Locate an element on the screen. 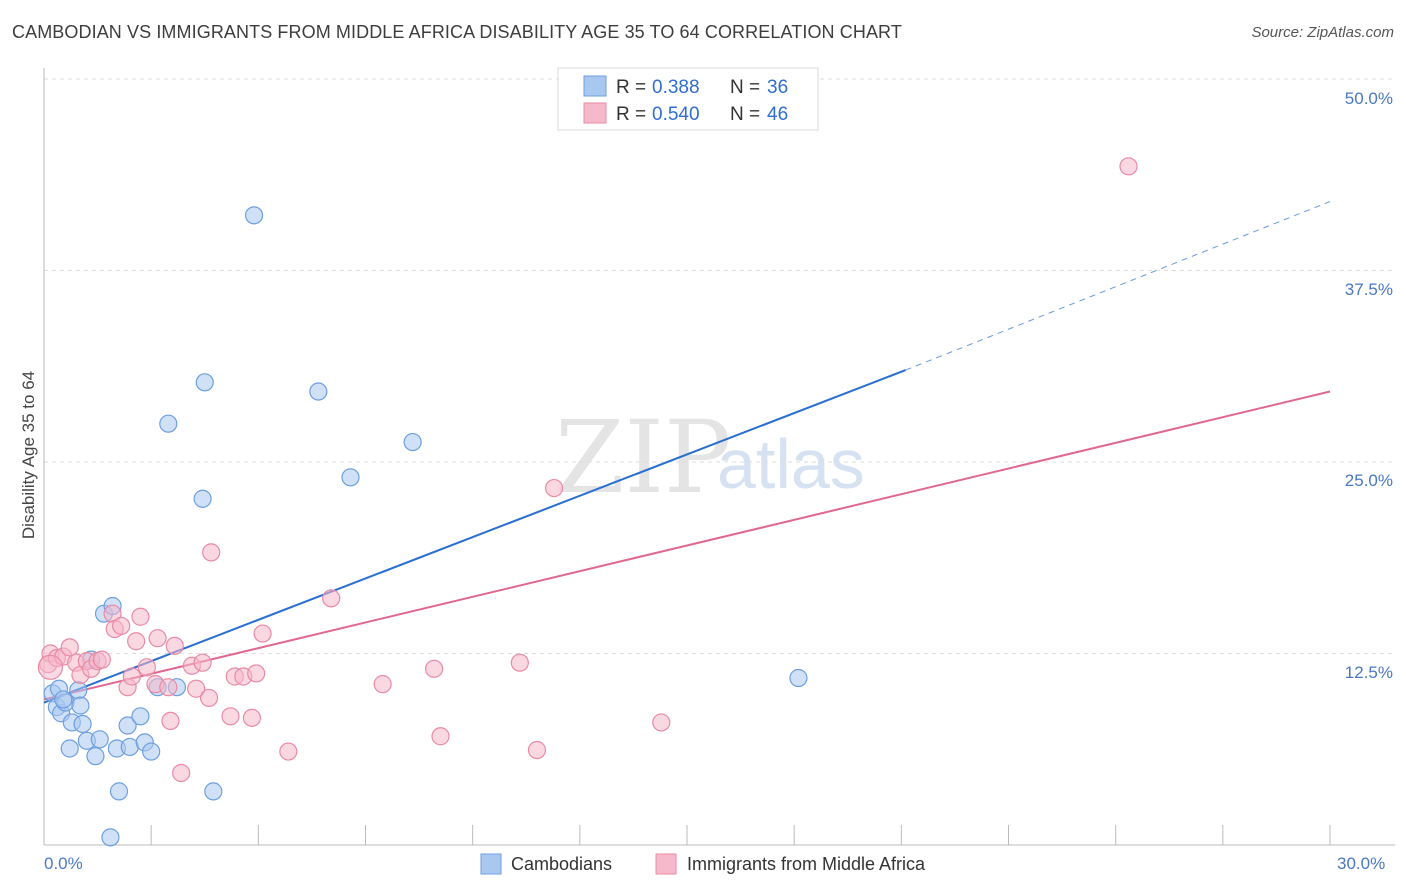  y-tick-label-12-5: 12.5% is located at coordinates (1369, 672).